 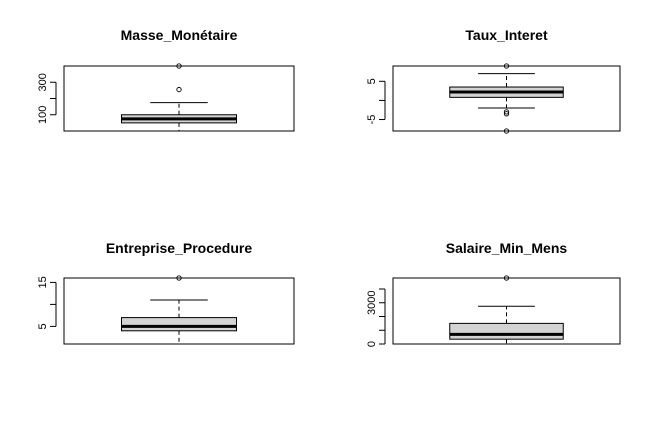 What do you see at coordinates (43, 115) in the screenshot?
I see `y-tick-label: 100` at bounding box center [43, 115].